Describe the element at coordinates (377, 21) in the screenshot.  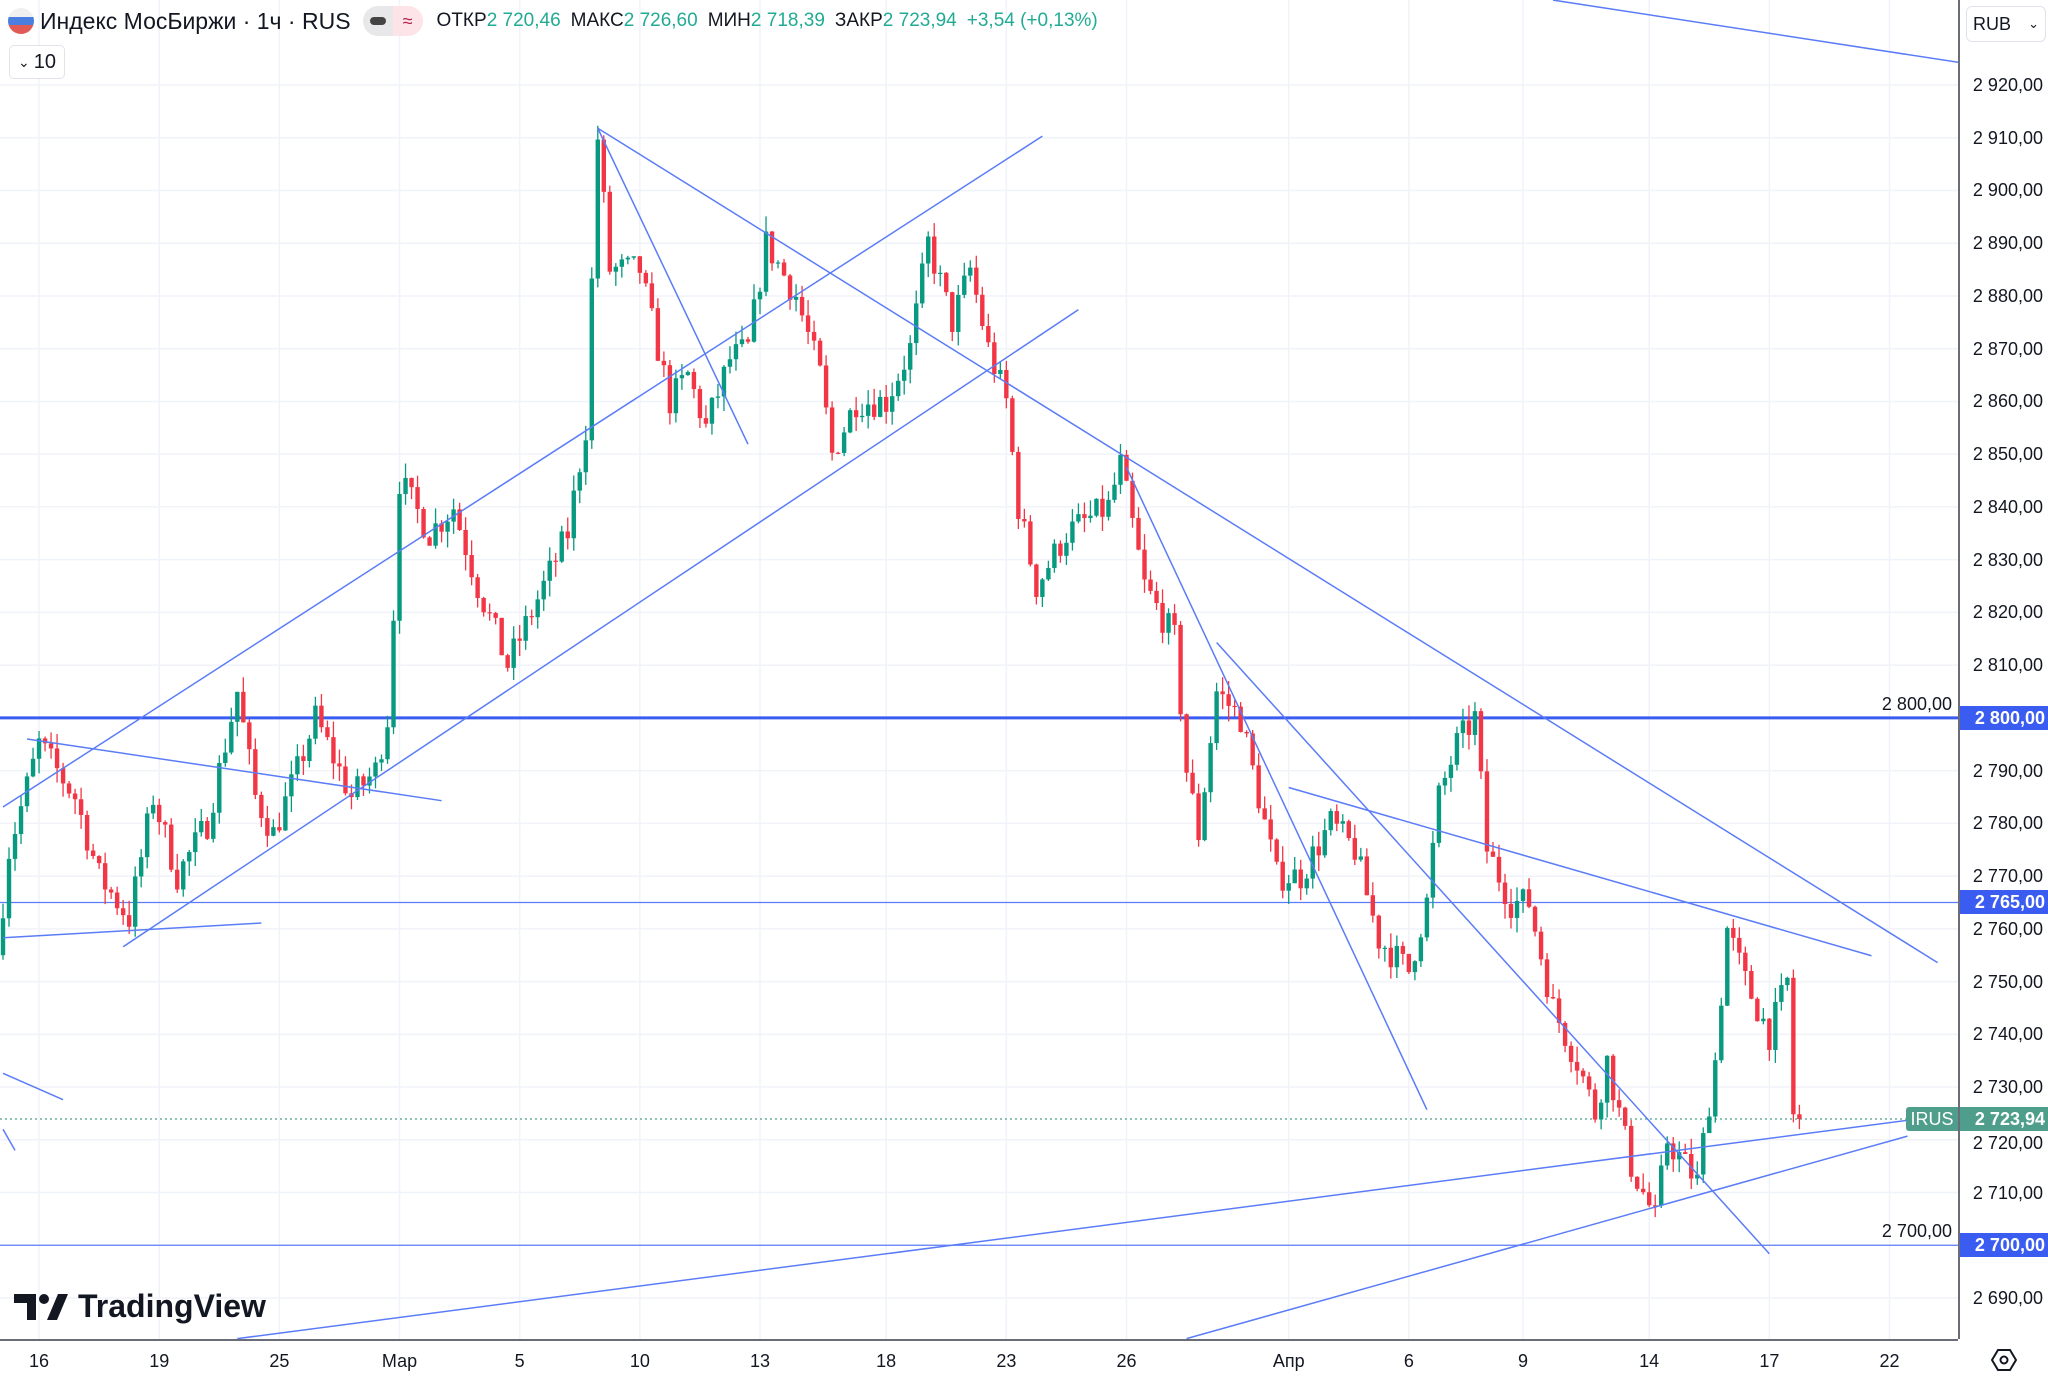
I see `minus-icon` at that location.